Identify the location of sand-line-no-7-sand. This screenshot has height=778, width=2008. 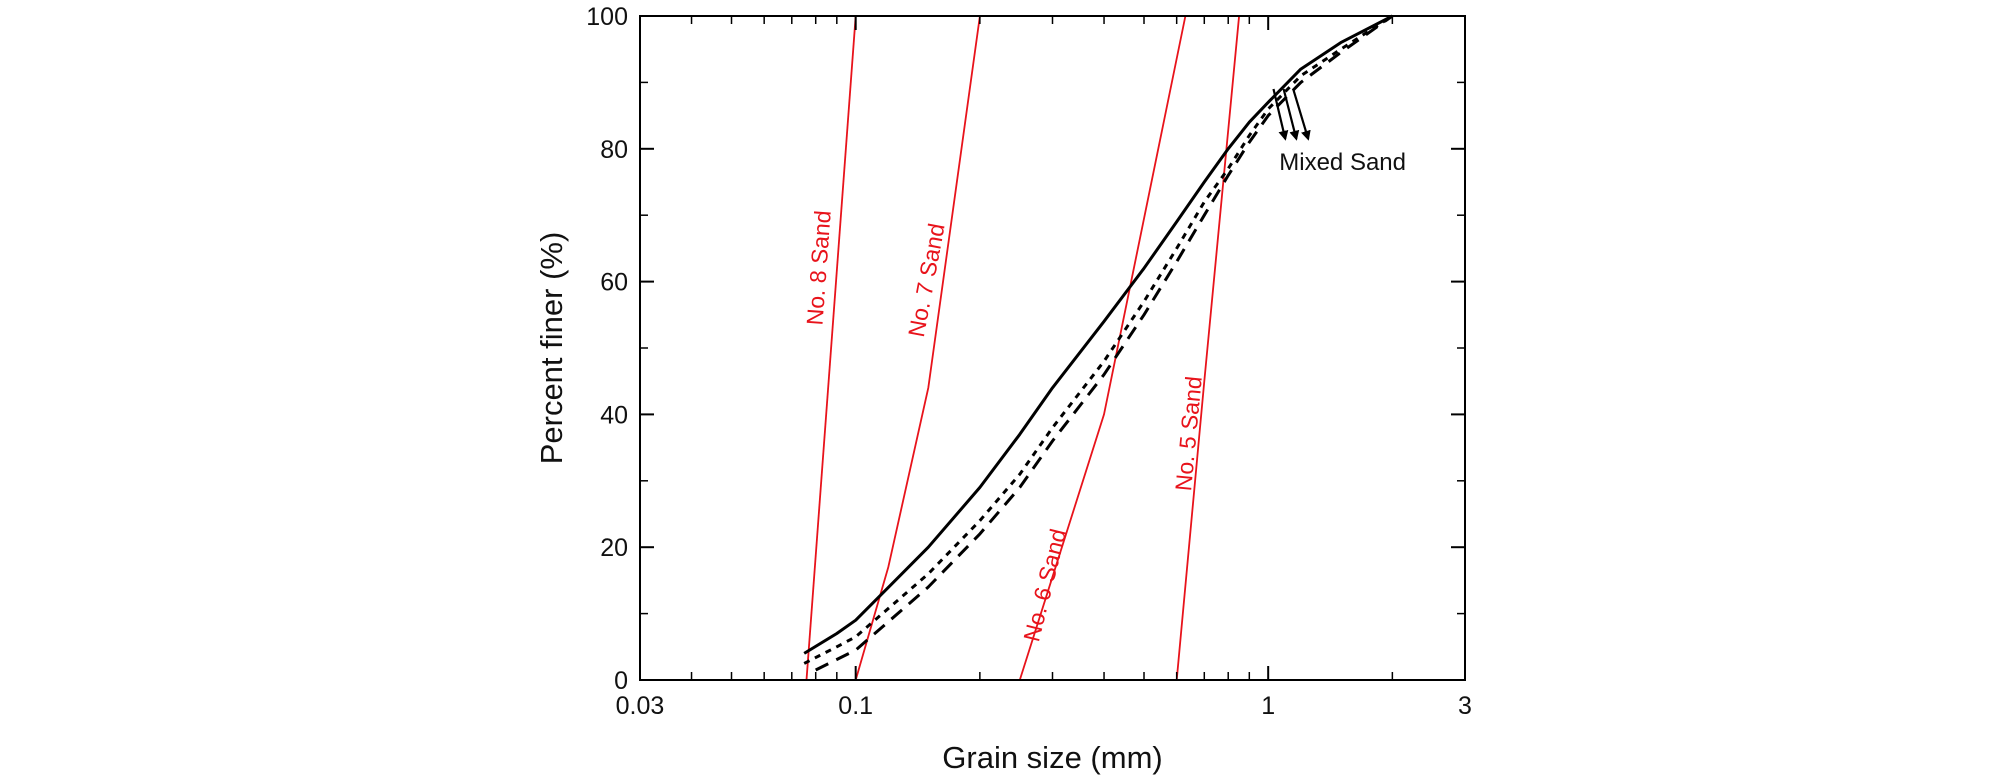
(917, 348).